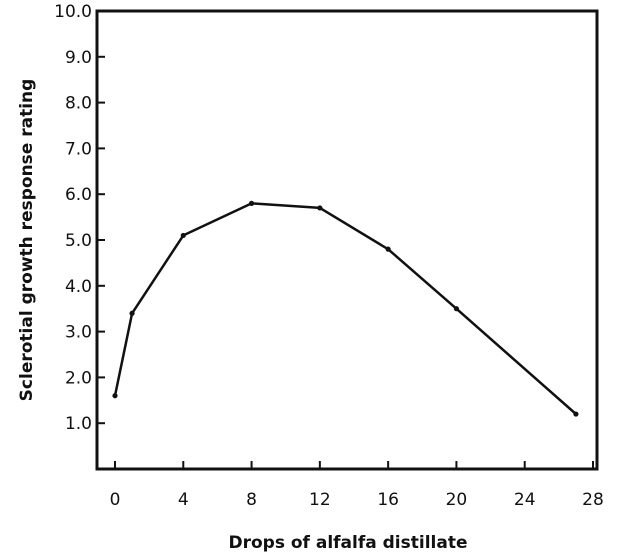  What do you see at coordinates (78, 287) in the screenshot?
I see `y-tick-label: 4.0` at bounding box center [78, 287].